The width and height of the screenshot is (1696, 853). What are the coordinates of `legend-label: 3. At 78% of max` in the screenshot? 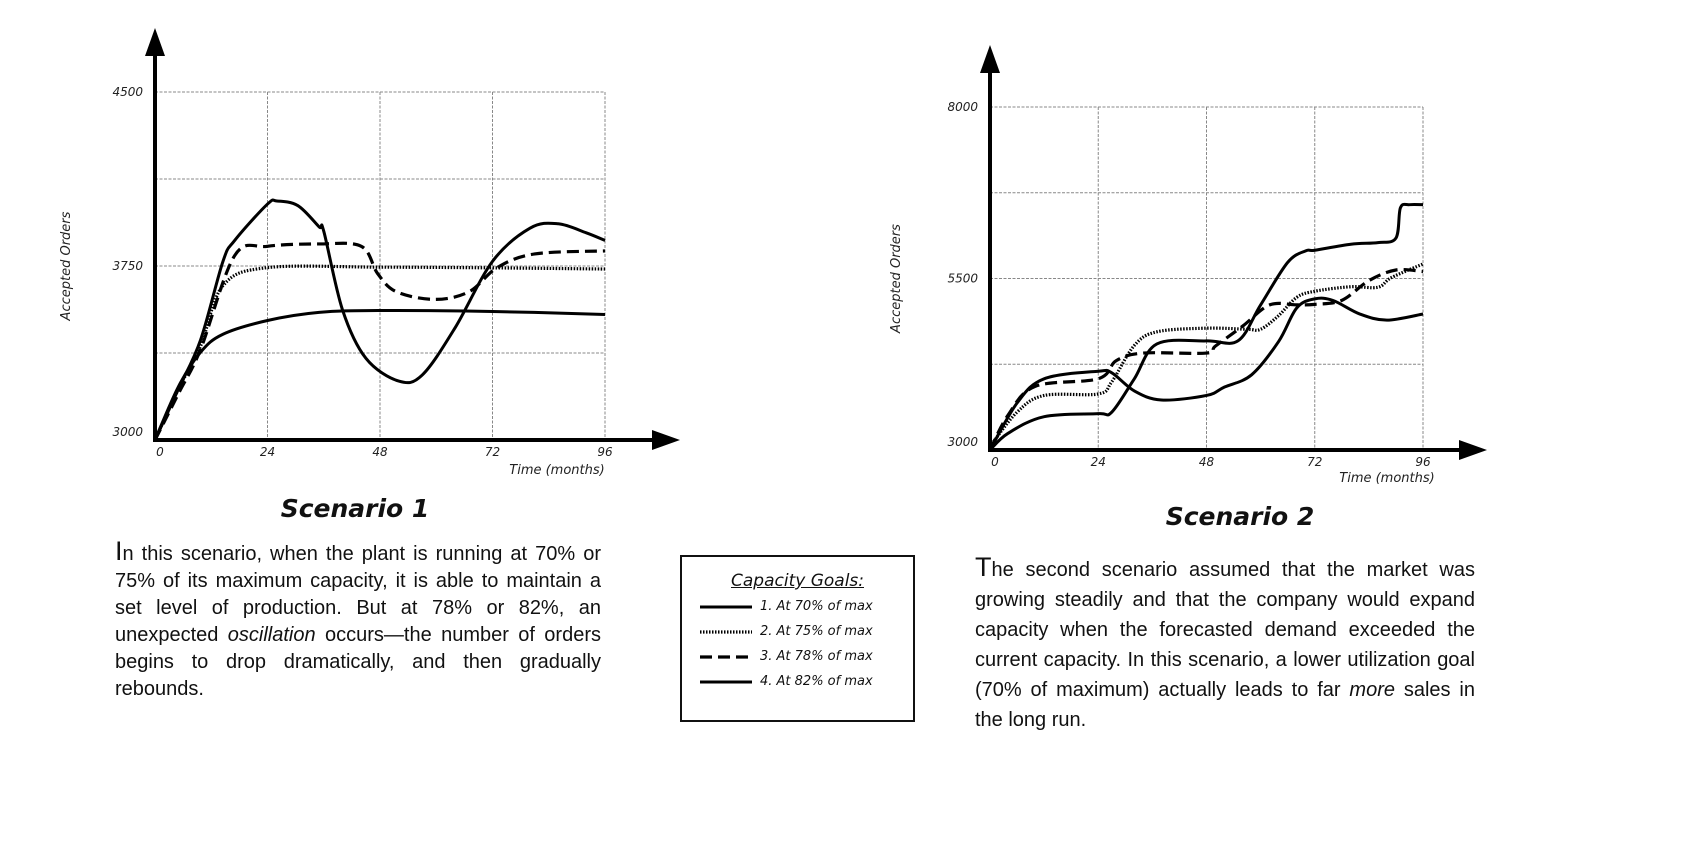 It's located at (816, 656).